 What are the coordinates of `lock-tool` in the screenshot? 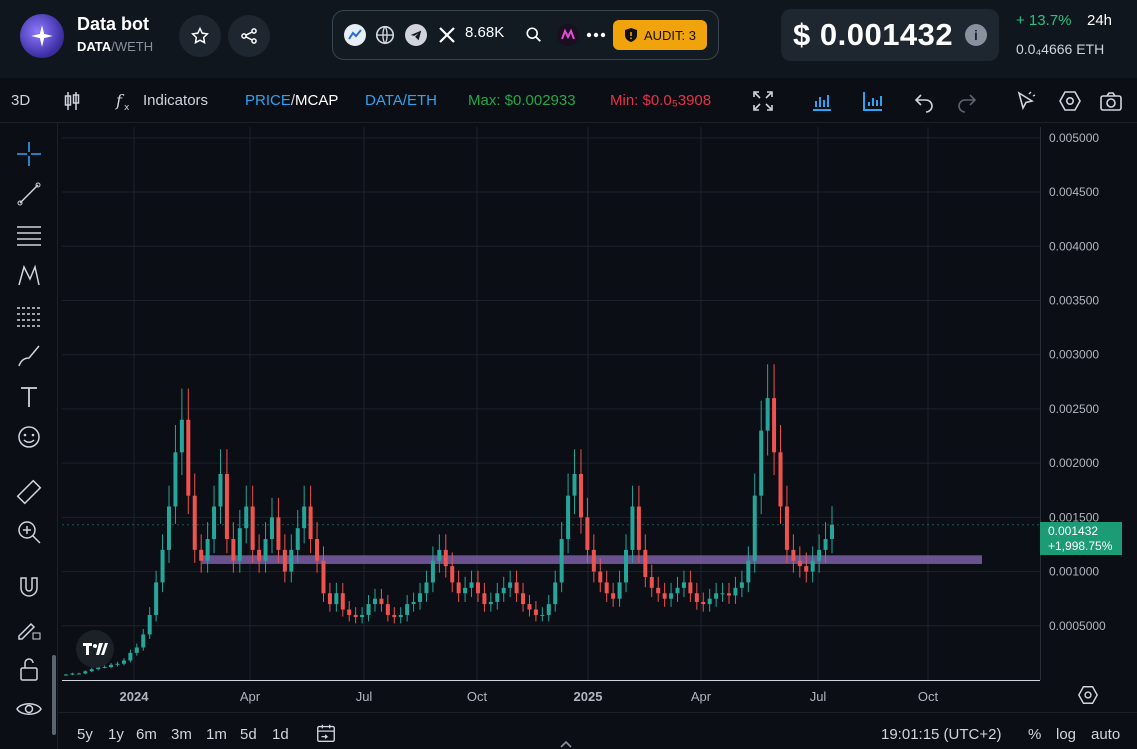 It's located at (29, 669).